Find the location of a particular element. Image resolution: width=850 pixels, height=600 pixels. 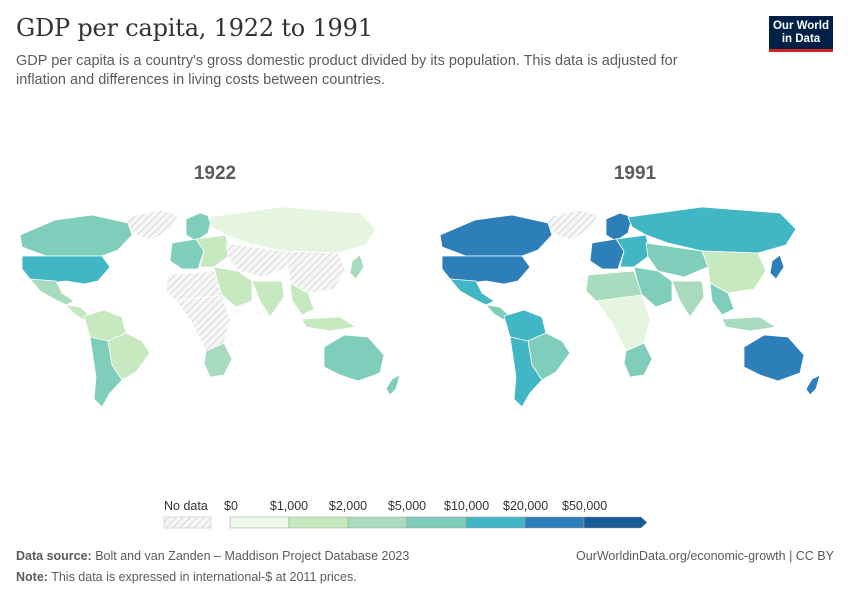

legend-tick-6: $50,000 is located at coordinates (585, 506).